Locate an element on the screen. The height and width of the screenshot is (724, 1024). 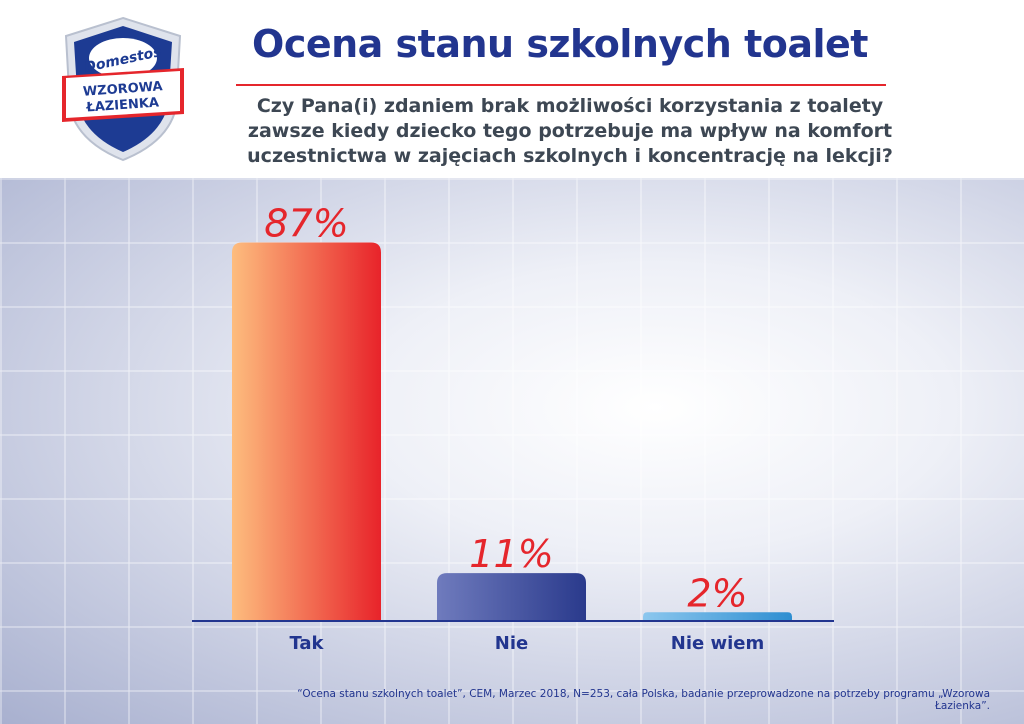
data-label: 87% is located at coordinates (306, 224).